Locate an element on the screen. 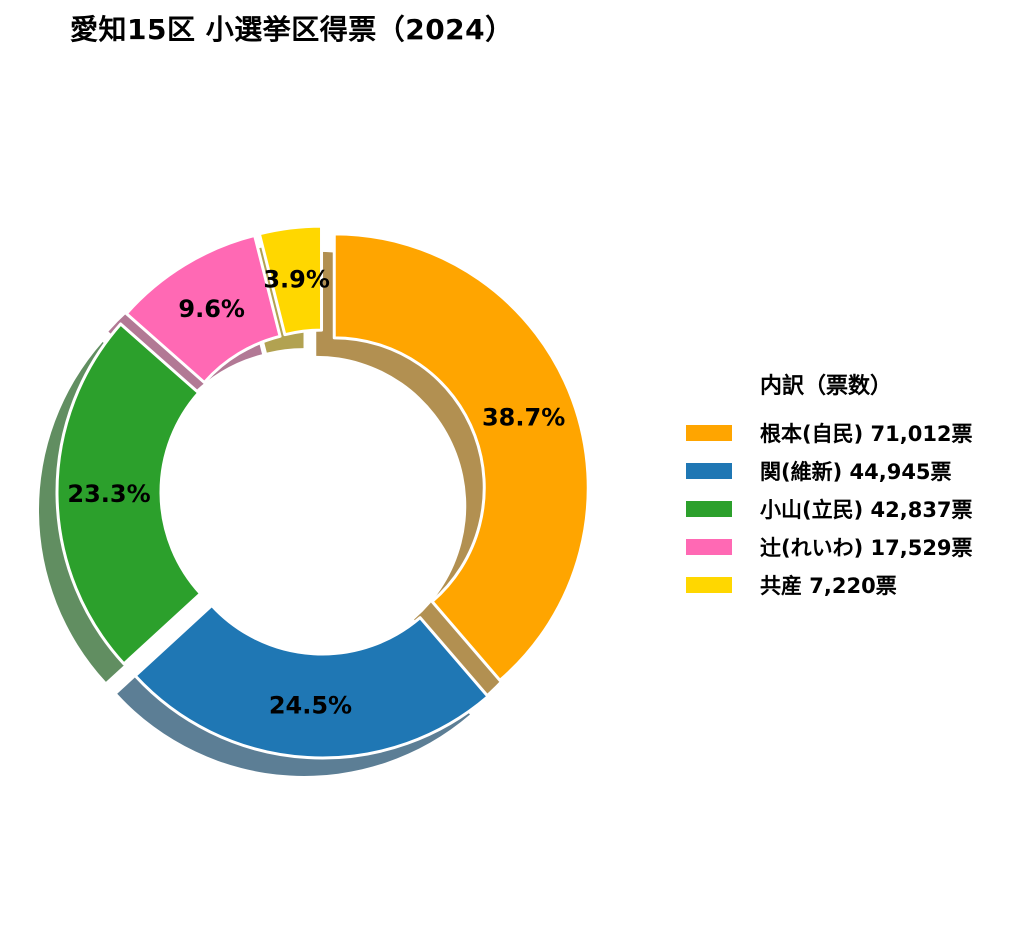 The width and height of the screenshot is (1024, 926). chart-title: 愛知15区 小選挙区得票（2024） is located at coordinates (292, 29).